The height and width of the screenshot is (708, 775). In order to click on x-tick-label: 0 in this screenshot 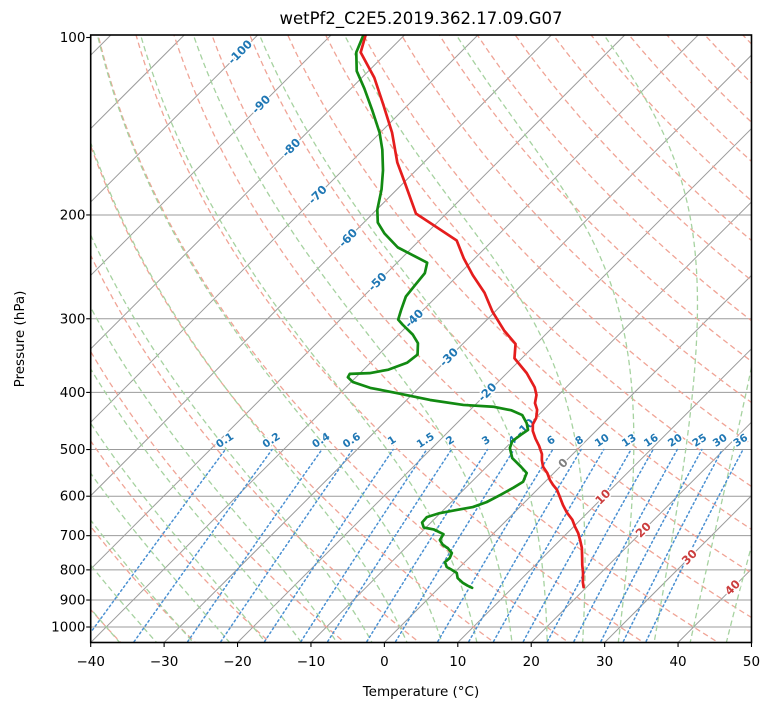, I will do `click(384, 662)`.